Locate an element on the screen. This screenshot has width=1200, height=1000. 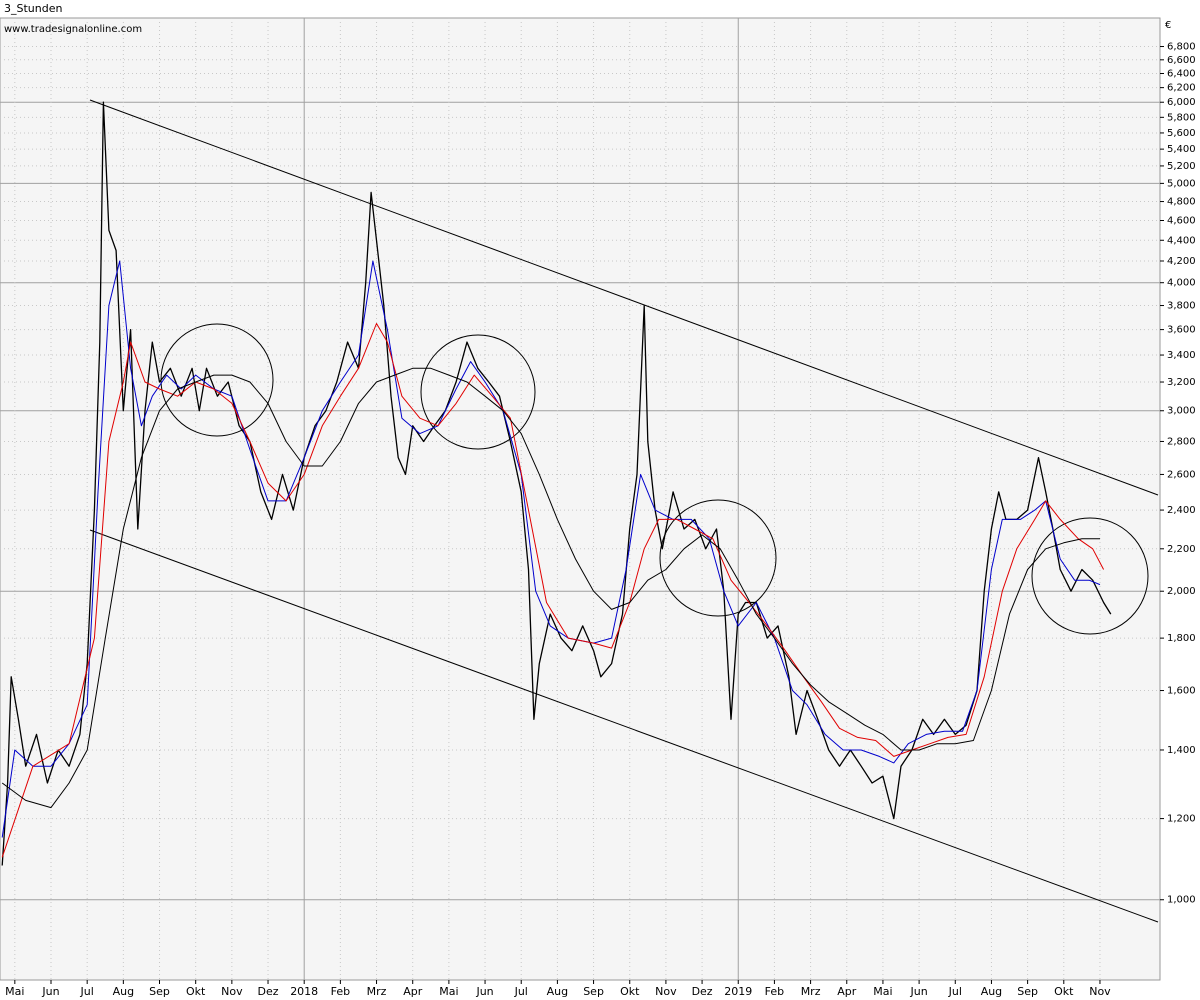
y-tick-label: 1,600 is located at coordinates (1181, 691).